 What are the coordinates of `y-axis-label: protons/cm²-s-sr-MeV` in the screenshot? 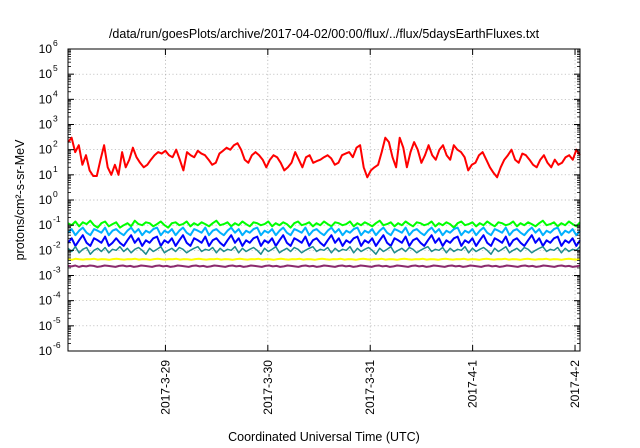 It's located at (20, 200).